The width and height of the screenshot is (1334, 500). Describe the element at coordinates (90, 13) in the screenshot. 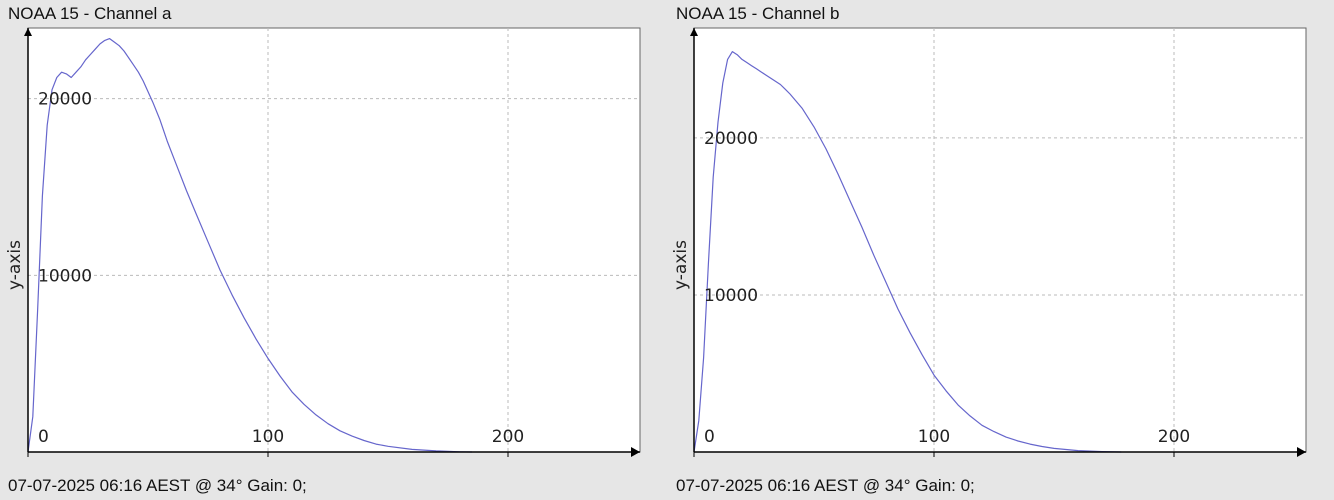

I see `chart-title: NOAA 15 - Channel a` at that location.